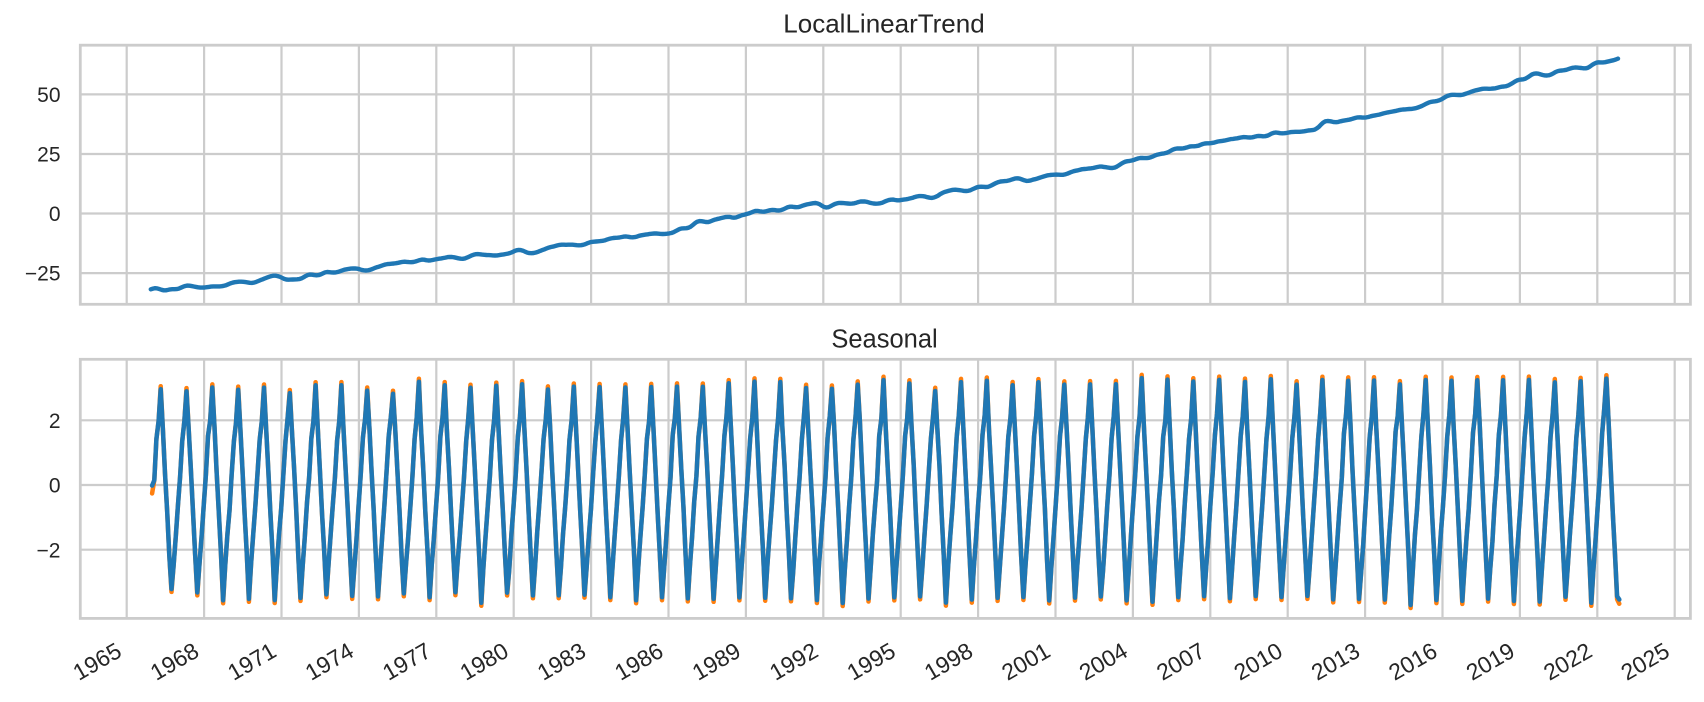  Describe the element at coordinates (884, 340) in the screenshot. I see `svg-text: Seasonal` at that location.